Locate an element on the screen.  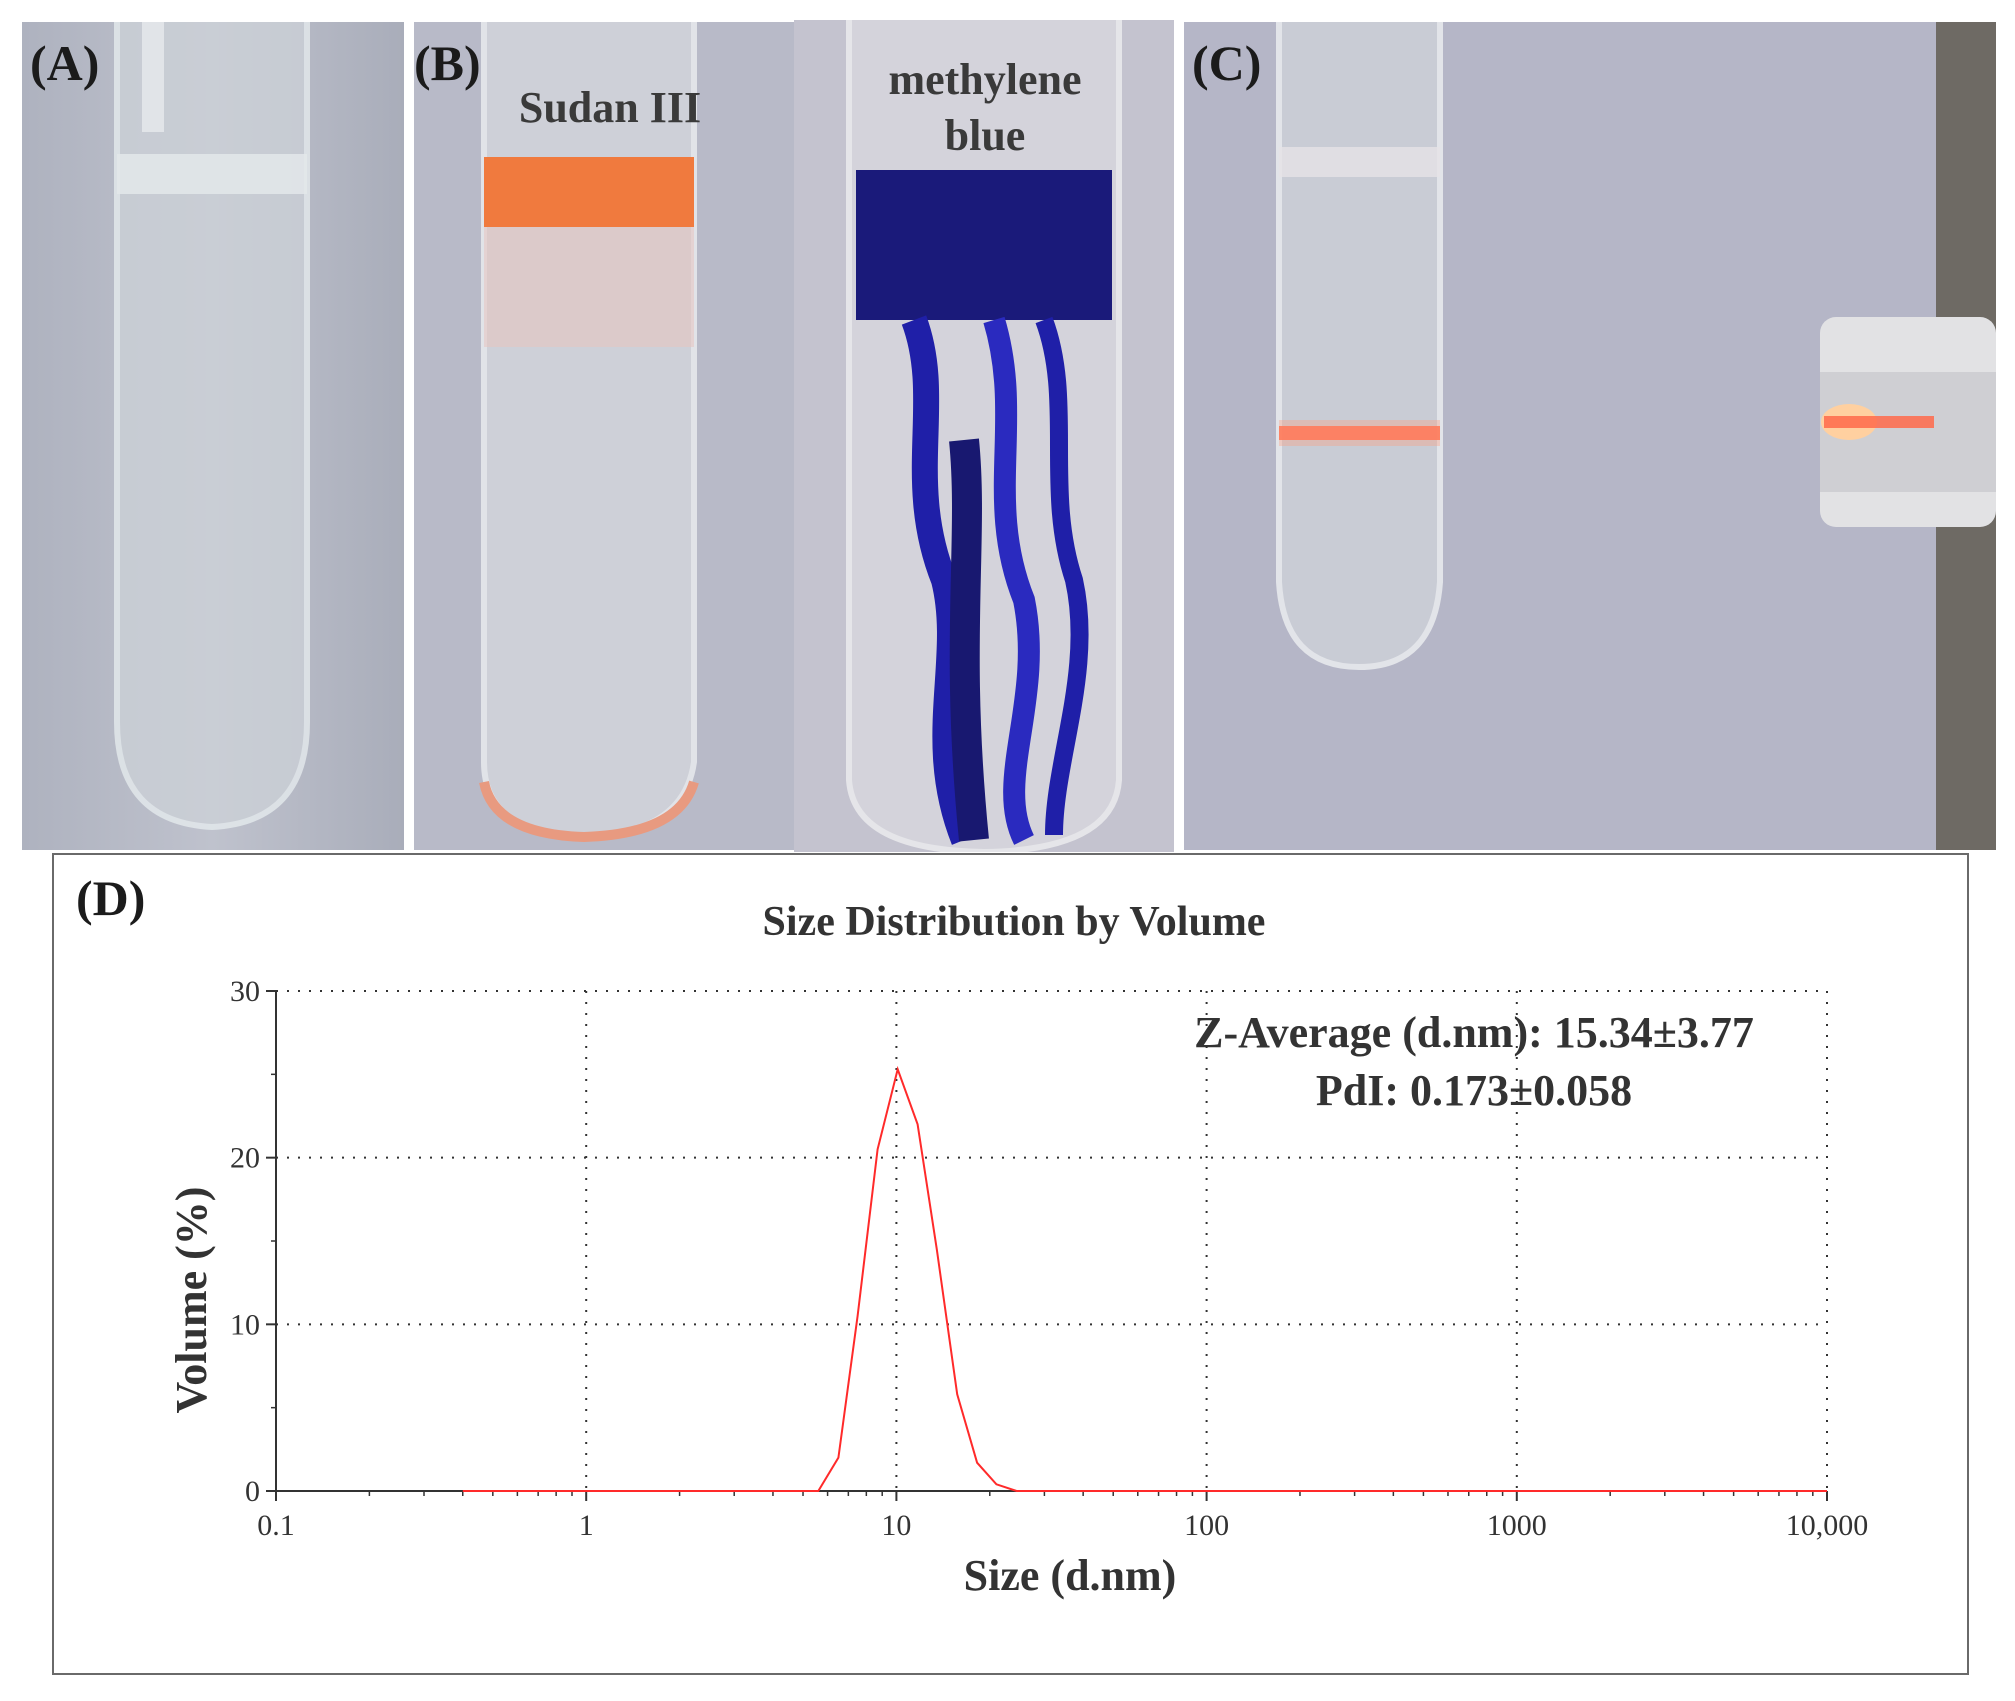
x-tick-label: 100 is located at coordinates (1206, 1525).